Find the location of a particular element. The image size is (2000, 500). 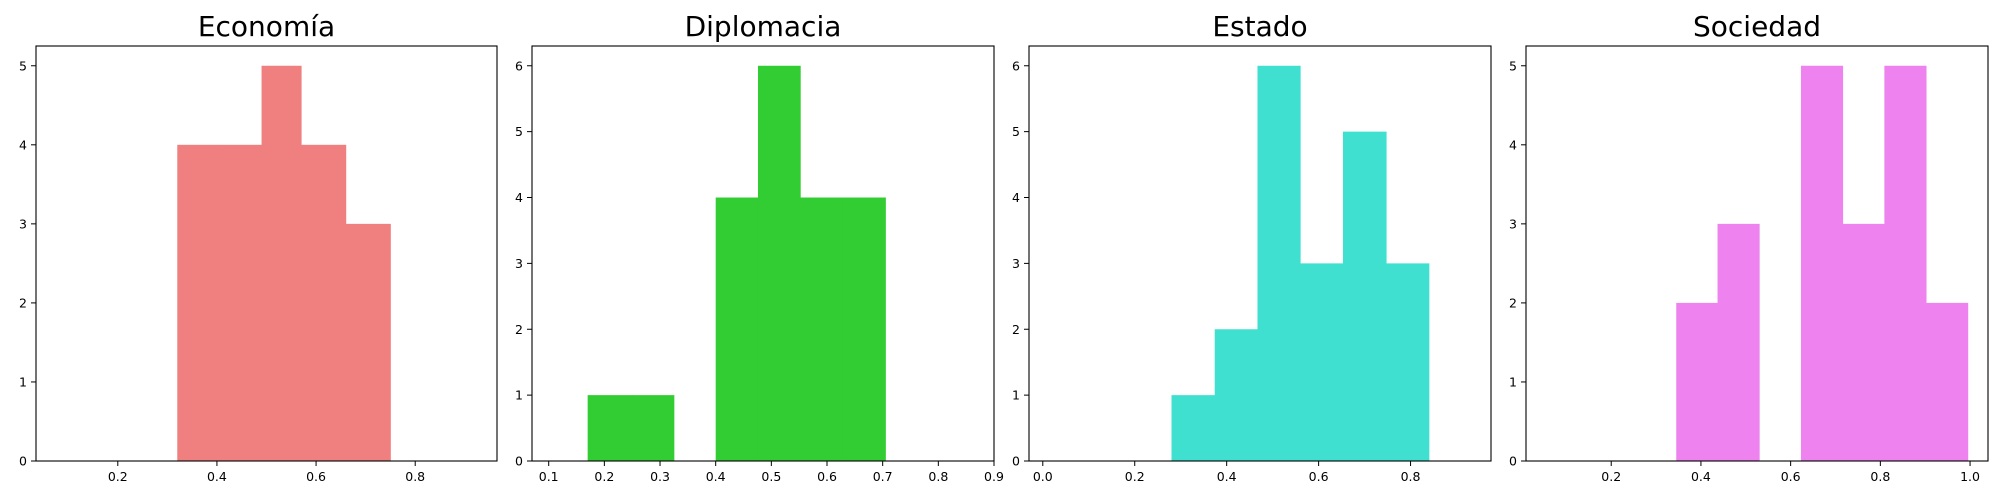

x-tick-label: 0.5 is located at coordinates (771, 476).